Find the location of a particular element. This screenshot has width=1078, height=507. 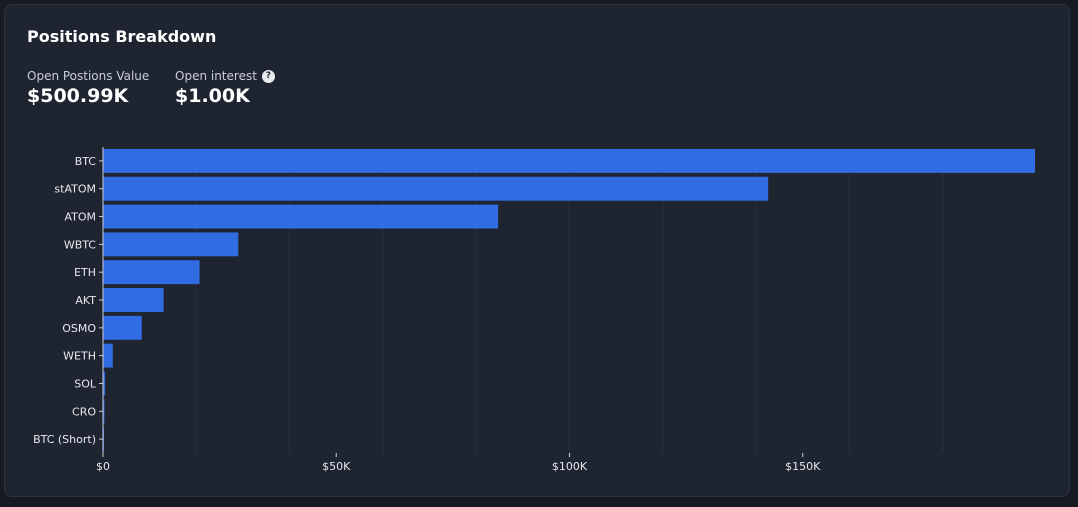

category-label-2: ATOM is located at coordinates (80, 217).